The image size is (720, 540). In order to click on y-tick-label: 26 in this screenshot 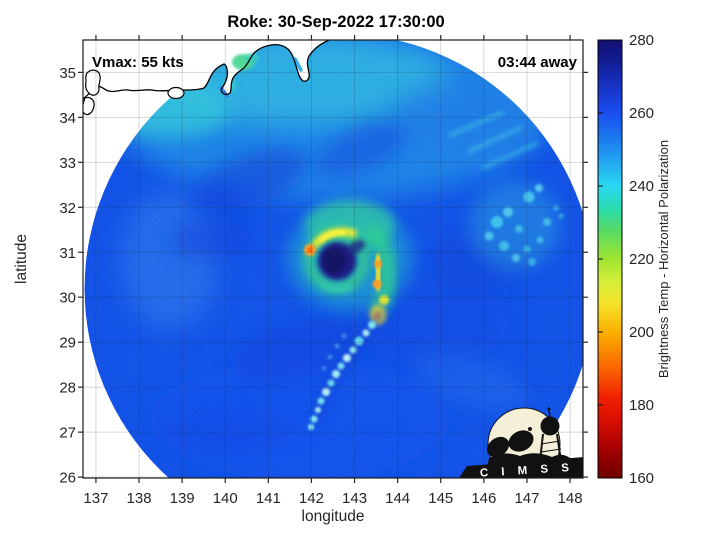, I will do `click(67, 478)`.